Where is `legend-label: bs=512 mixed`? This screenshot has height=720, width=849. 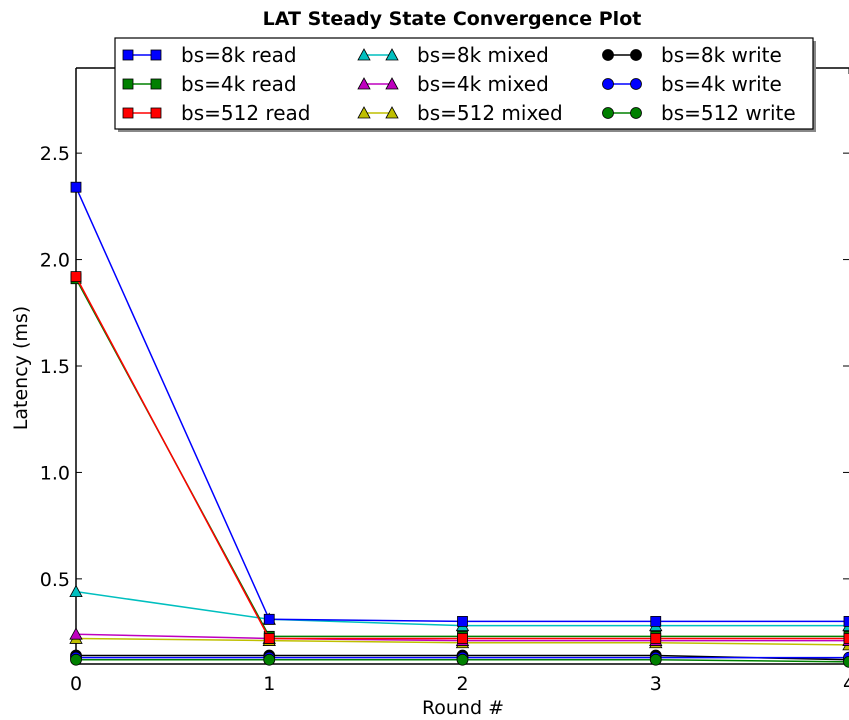
legend-label: bs=512 mixed is located at coordinates (490, 113).